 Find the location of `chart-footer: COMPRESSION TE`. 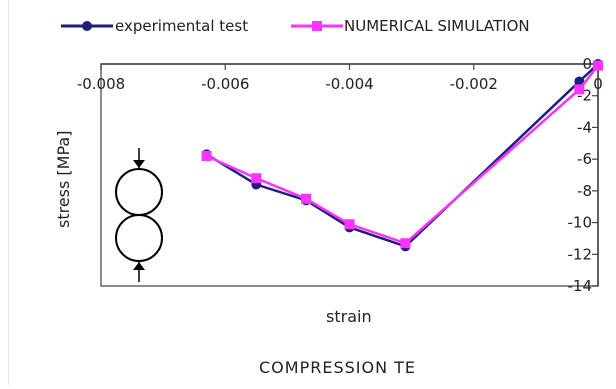

chart-footer: COMPRESSION TE is located at coordinates (337, 367).